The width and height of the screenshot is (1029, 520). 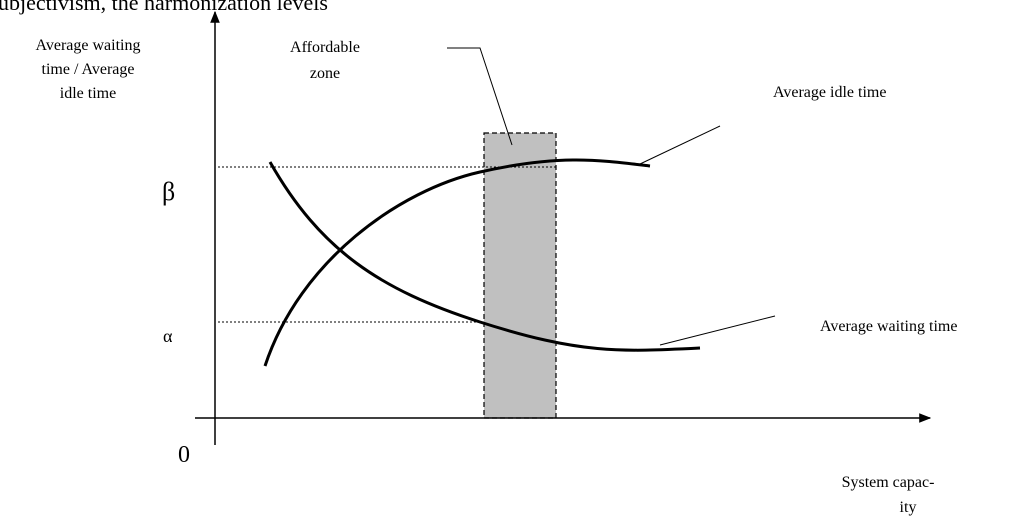 What do you see at coordinates (164, 7) in the screenshot?
I see `header-fragment: ubjectivism, the harmonization levels` at bounding box center [164, 7].